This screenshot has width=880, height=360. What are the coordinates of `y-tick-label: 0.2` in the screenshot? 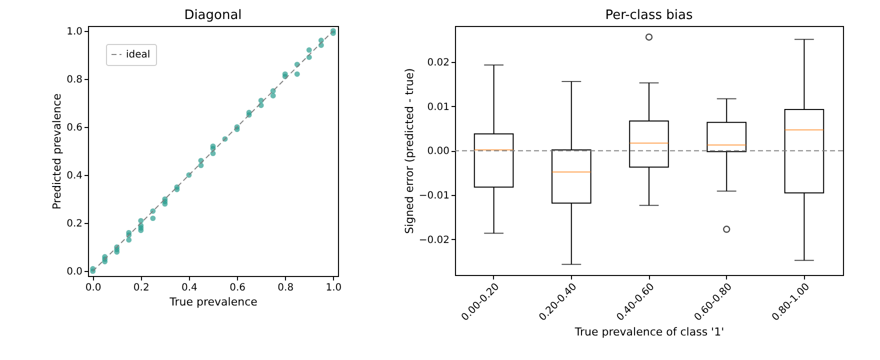 It's located at (74, 224).